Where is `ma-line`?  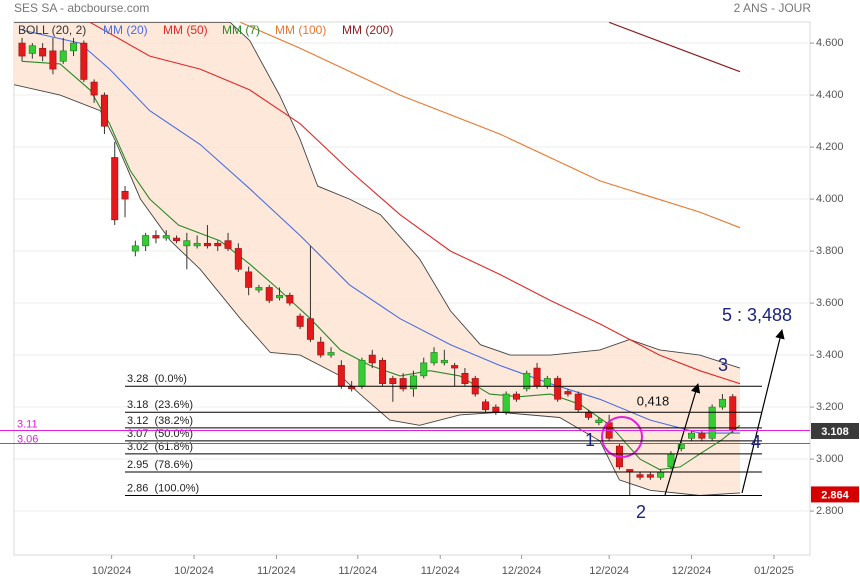 ma-line is located at coordinates (674, 47).